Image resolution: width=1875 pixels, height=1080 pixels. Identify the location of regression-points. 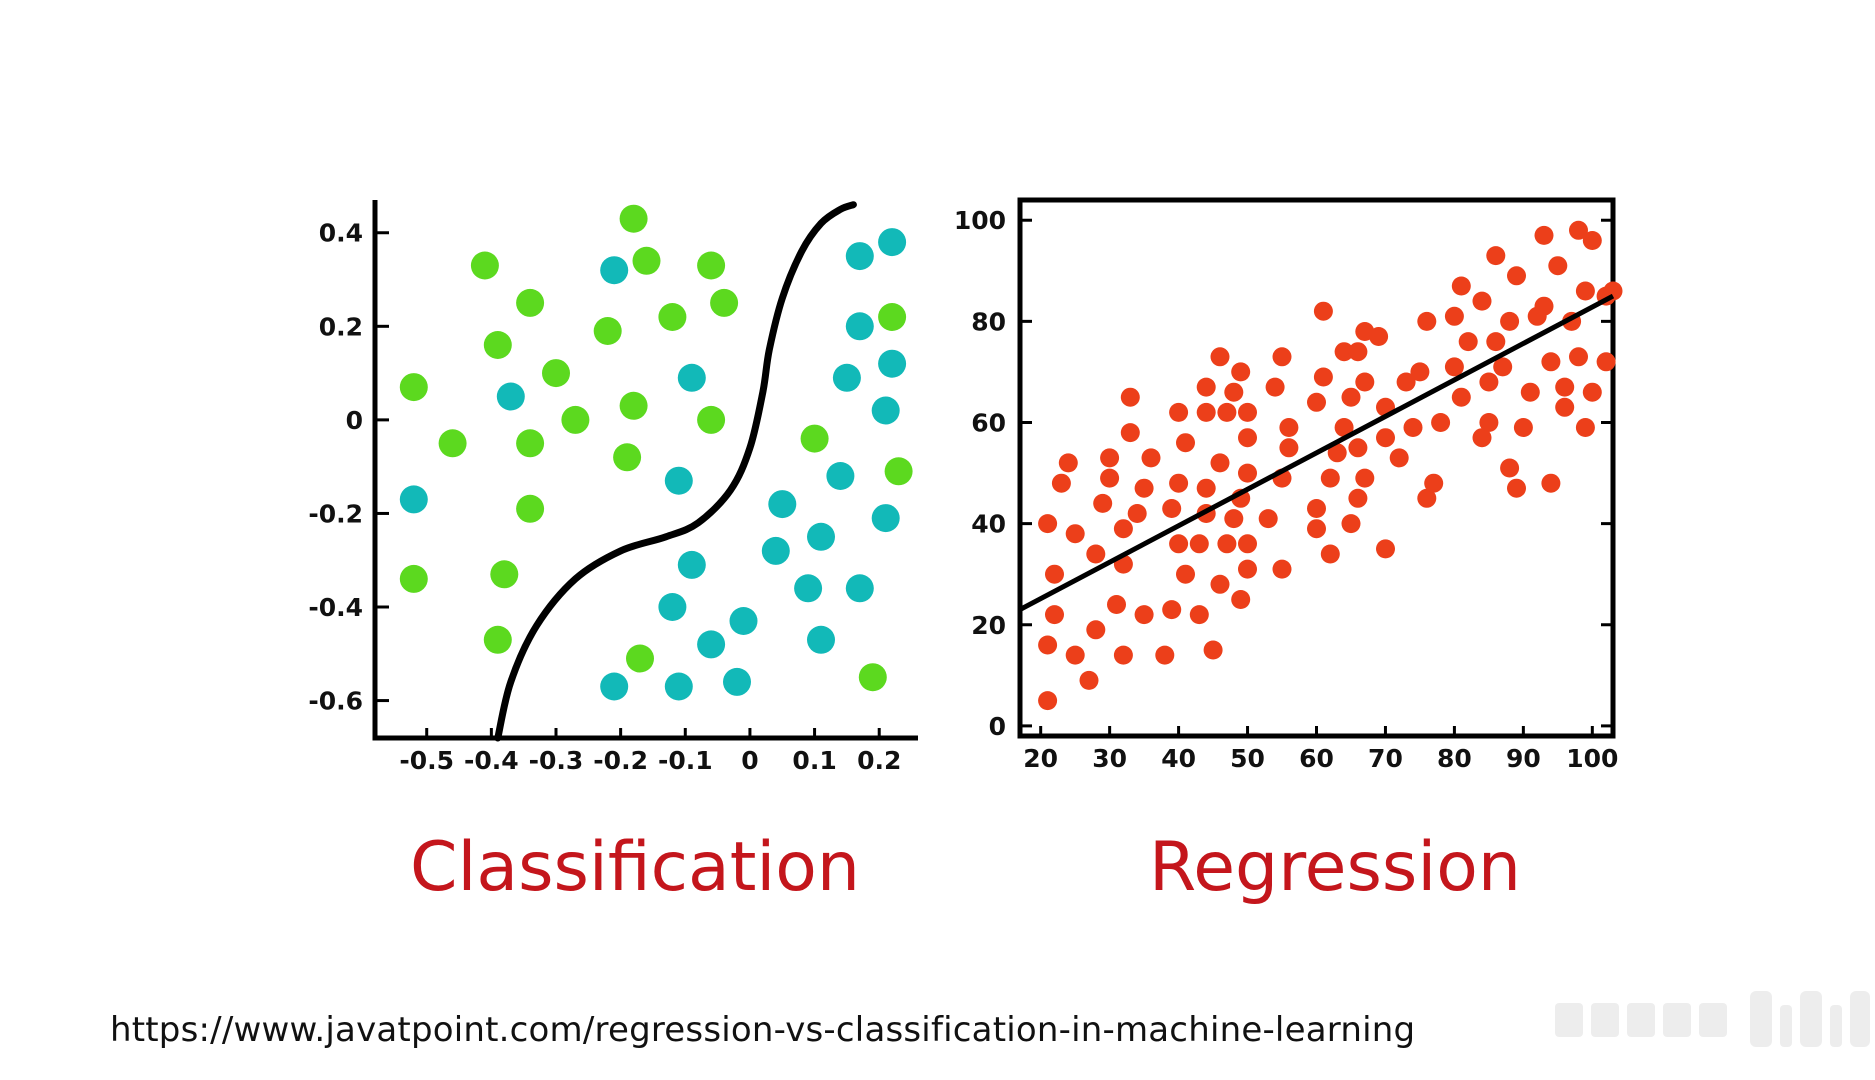
(1330, 465).